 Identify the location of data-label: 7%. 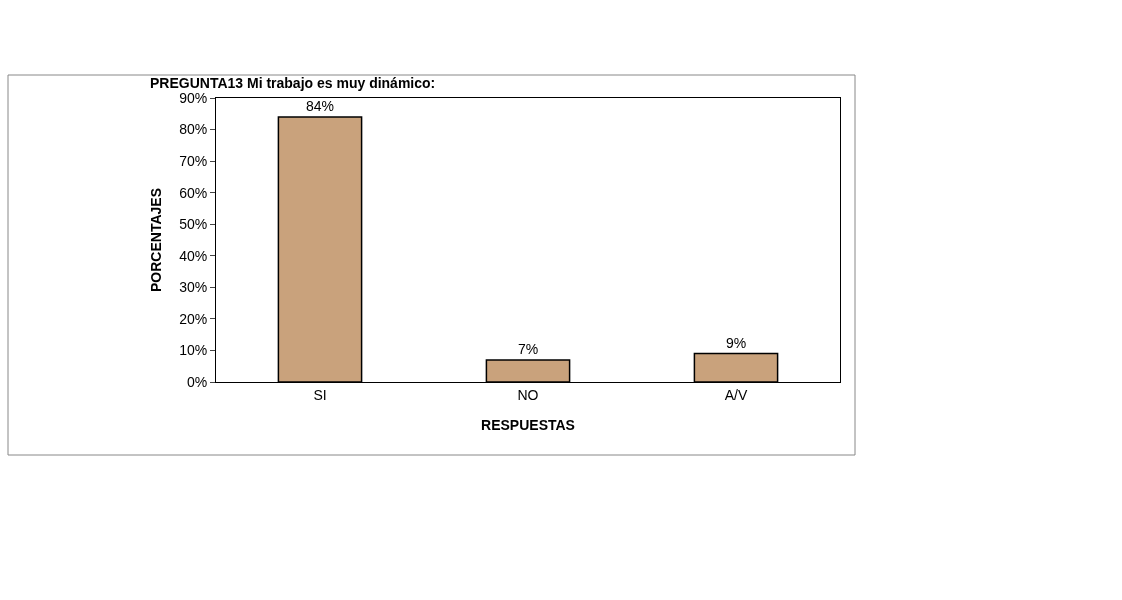
(528, 348).